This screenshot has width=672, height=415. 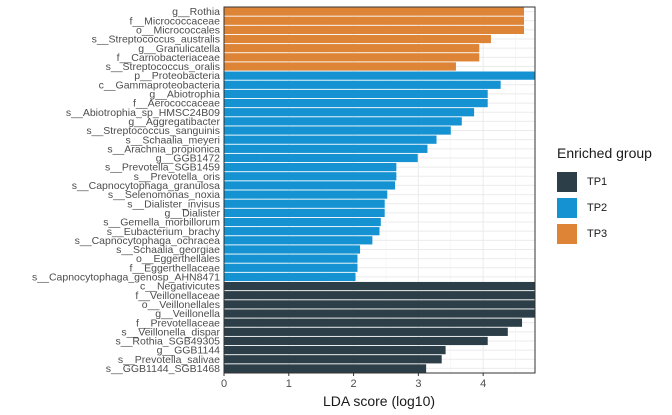 I want to click on y-tick-label: s__Eubacterium_brachy, so click(x=164, y=232).